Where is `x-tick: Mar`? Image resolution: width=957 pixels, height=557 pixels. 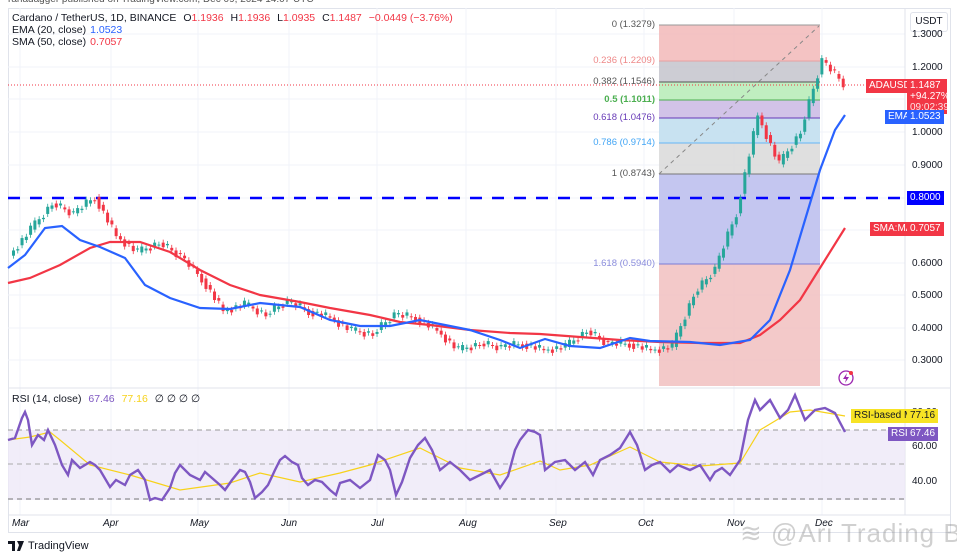 x-tick: Mar is located at coordinates (21, 523).